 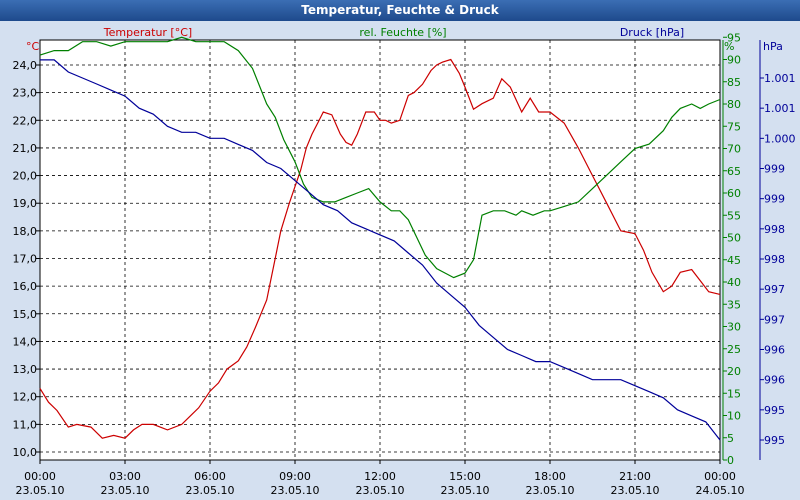 I want to click on unit-label-temp: °C, so click(x=33, y=46).